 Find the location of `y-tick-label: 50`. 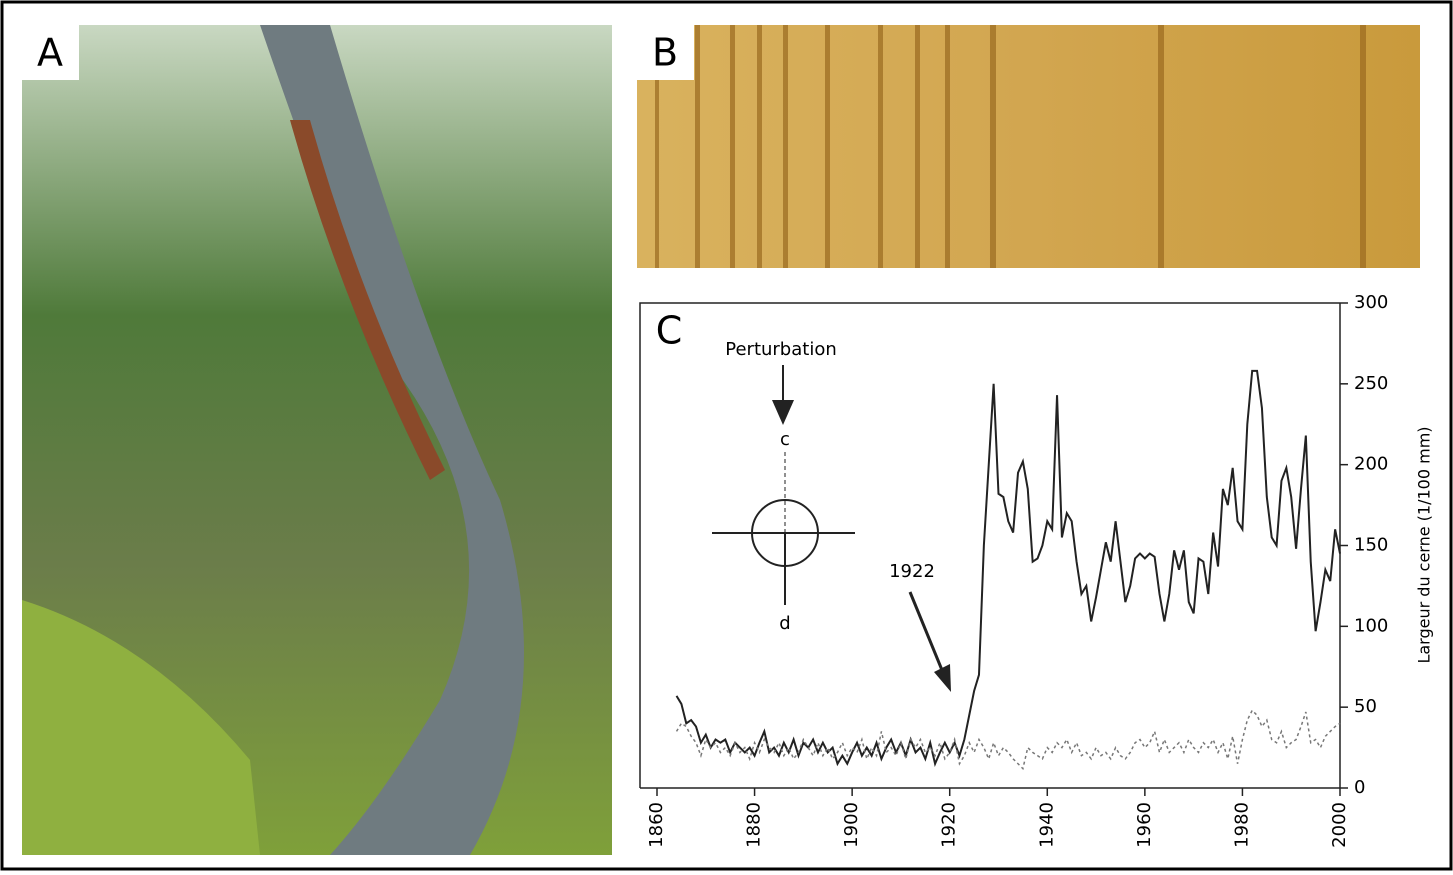

y-tick-label: 50 is located at coordinates (1365, 706).